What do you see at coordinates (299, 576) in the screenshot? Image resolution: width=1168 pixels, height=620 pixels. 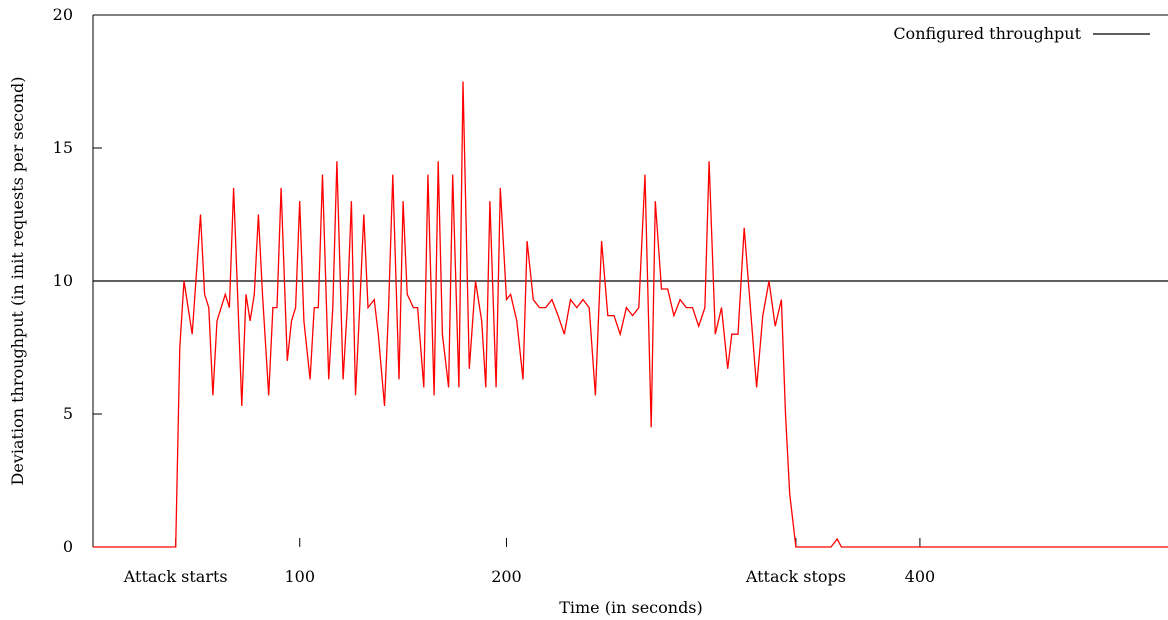 I see `x-tick-label: 100` at bounding box center [299, 576].